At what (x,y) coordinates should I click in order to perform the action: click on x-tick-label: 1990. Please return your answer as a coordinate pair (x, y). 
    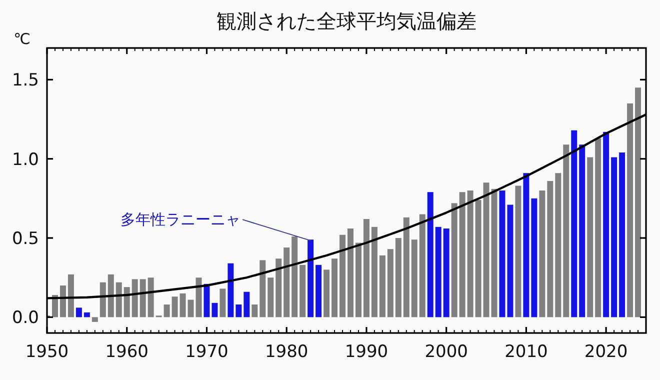
    Looking at the image, I should click on (366, 352).